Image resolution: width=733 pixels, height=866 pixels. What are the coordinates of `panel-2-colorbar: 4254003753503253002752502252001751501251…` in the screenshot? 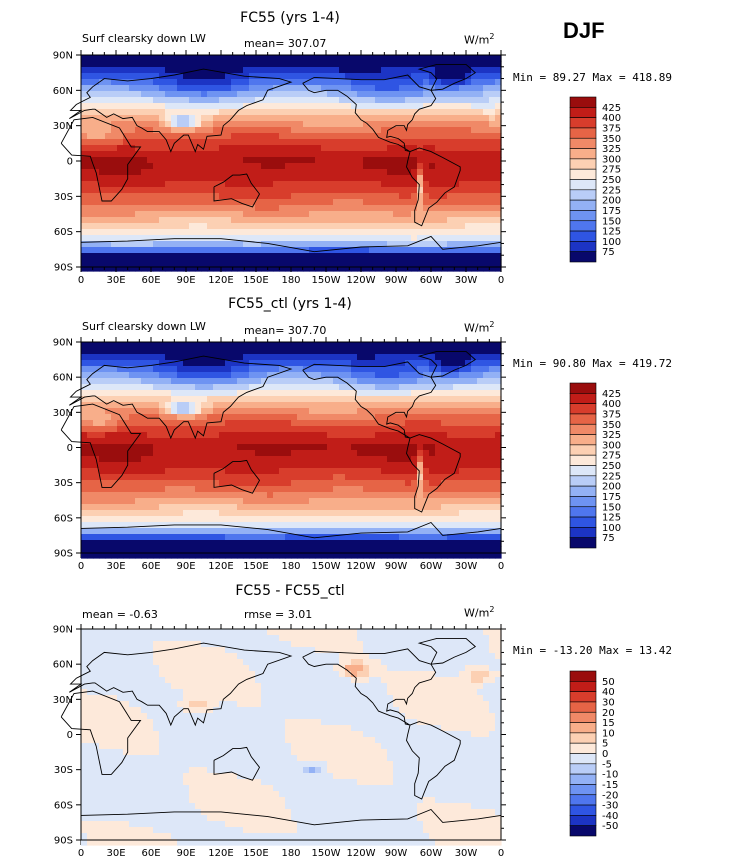 It's located at (595, 465).